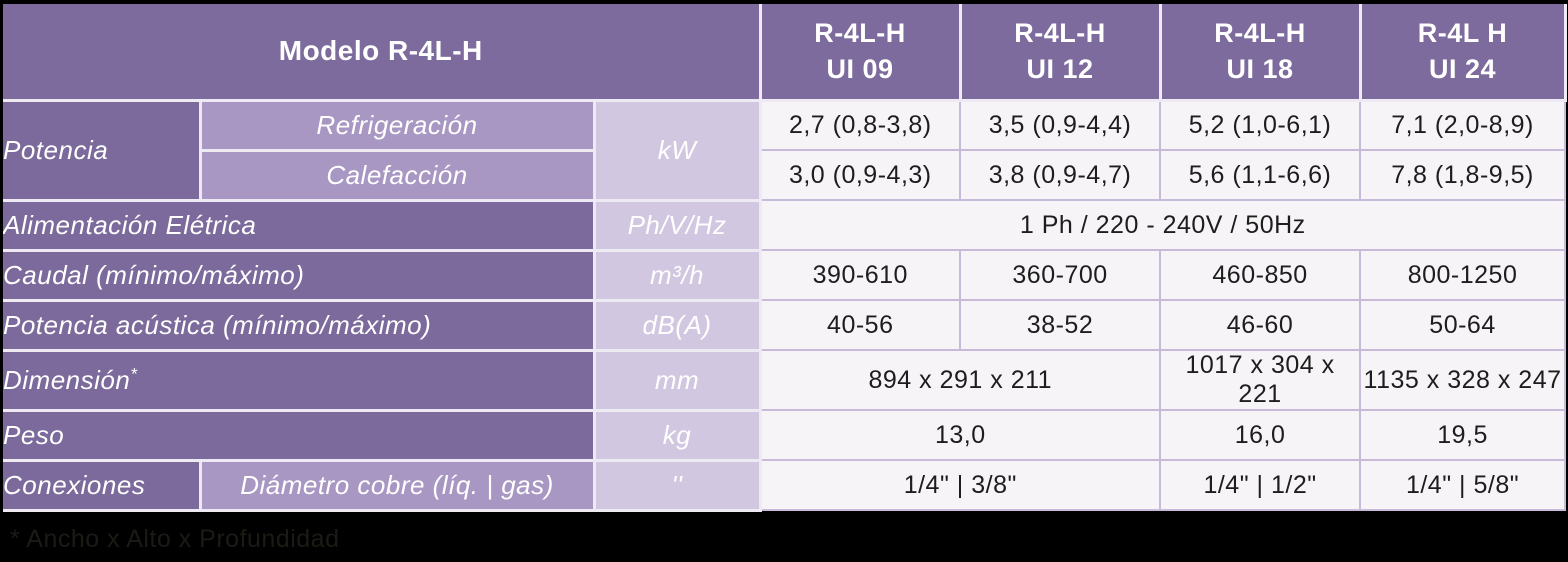 The image size is (1568, 562). Describe the element at coordinates (1260, 325) in the screenshot. I see `value-cell: 46-60` at that location.